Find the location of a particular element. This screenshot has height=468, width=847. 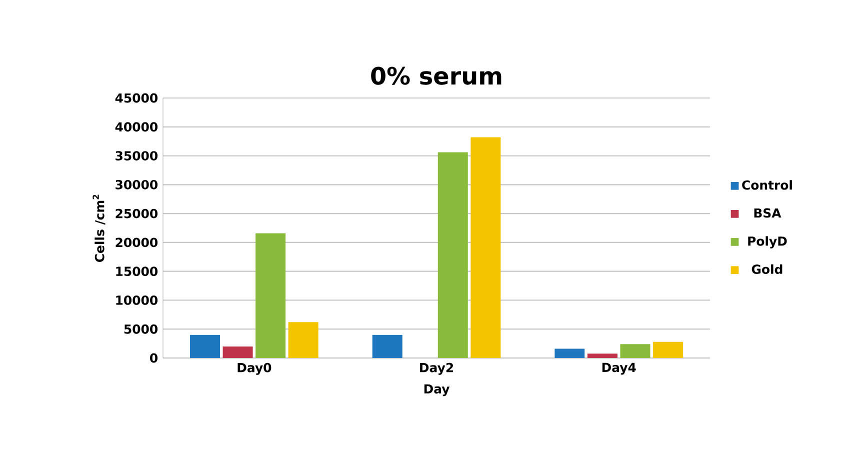

y-tick-label: 20000 is located at coordinates (137, 243).